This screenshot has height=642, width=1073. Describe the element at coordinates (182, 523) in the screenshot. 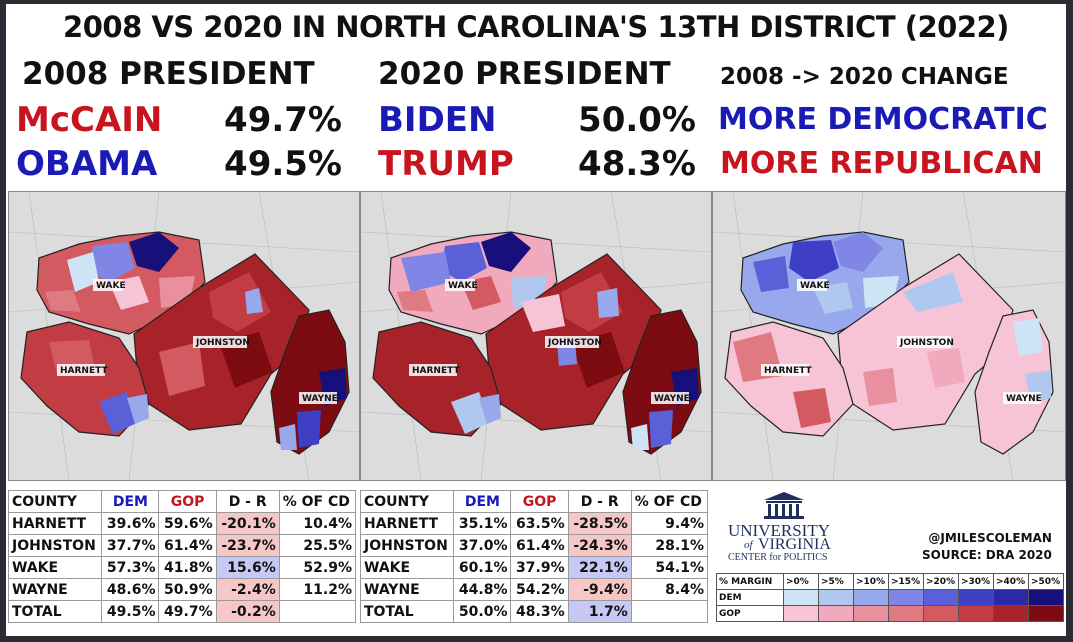

I see `table-row: HARNETT 39.6% 59.6% -20.1% 10.4%` at that location.